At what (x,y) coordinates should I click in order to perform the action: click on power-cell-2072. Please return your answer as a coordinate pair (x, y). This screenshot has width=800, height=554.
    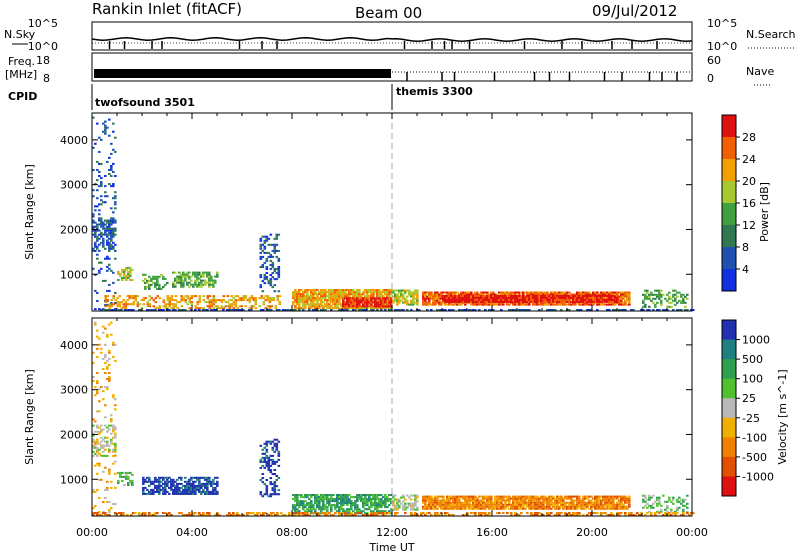
    Looking at the image, I should click on (447, 299).